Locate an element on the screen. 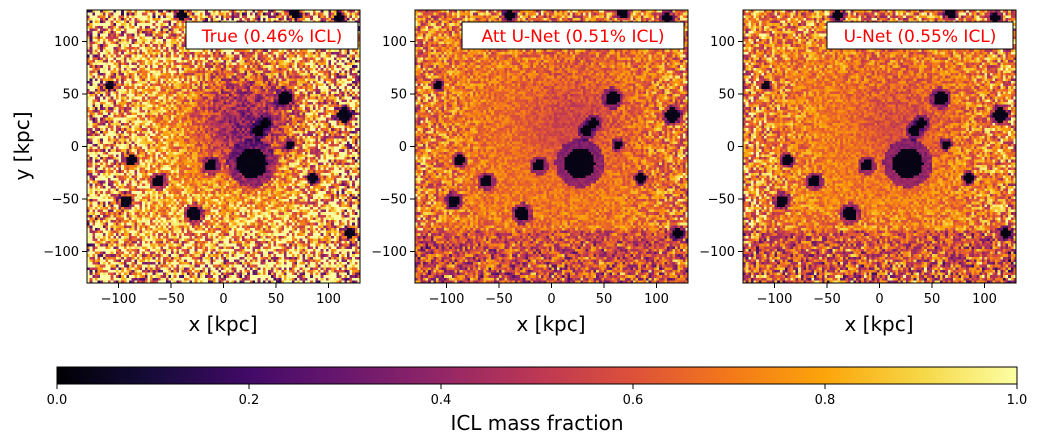  y-axis-label: y [kpc] is located at coordinates (22, 145).